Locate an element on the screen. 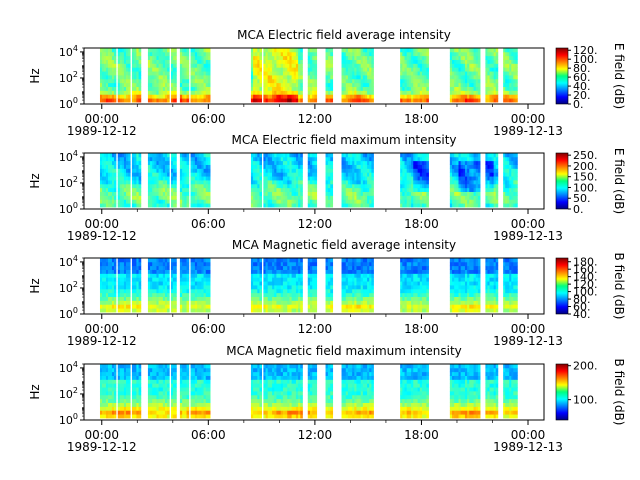  x-tick-label: 06:00 is located at coordinates (208, 224).